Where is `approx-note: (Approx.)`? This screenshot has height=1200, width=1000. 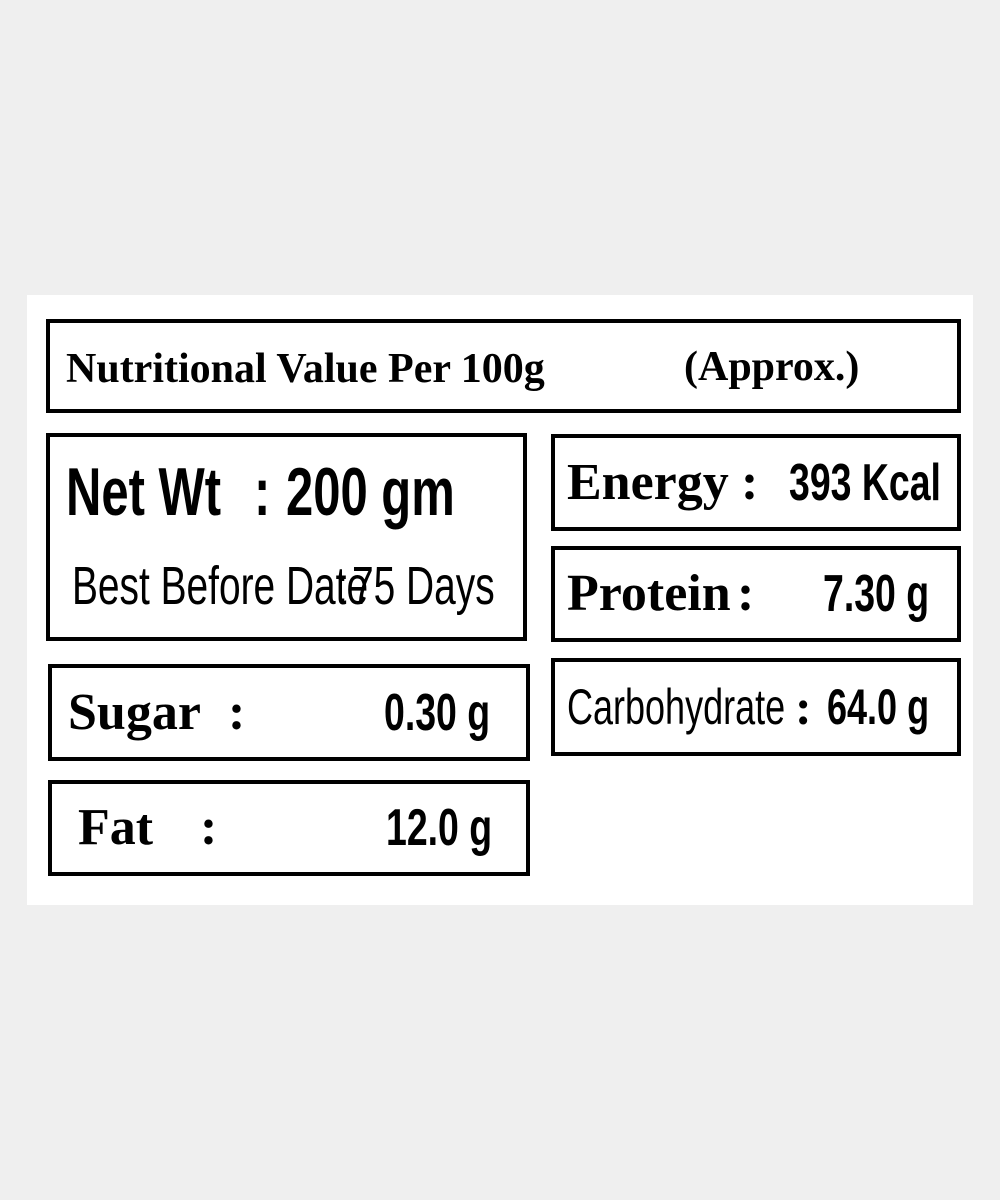
approx-note: (Approx.) is located at coordinates (772, 367).